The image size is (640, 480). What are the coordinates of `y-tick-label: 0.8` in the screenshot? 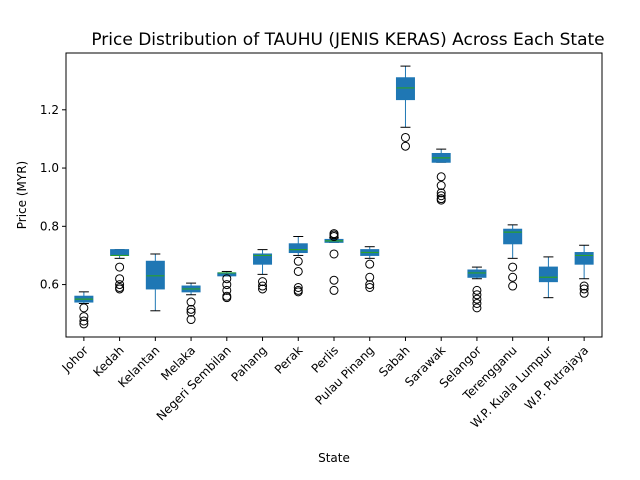 It's located at (49, 226).